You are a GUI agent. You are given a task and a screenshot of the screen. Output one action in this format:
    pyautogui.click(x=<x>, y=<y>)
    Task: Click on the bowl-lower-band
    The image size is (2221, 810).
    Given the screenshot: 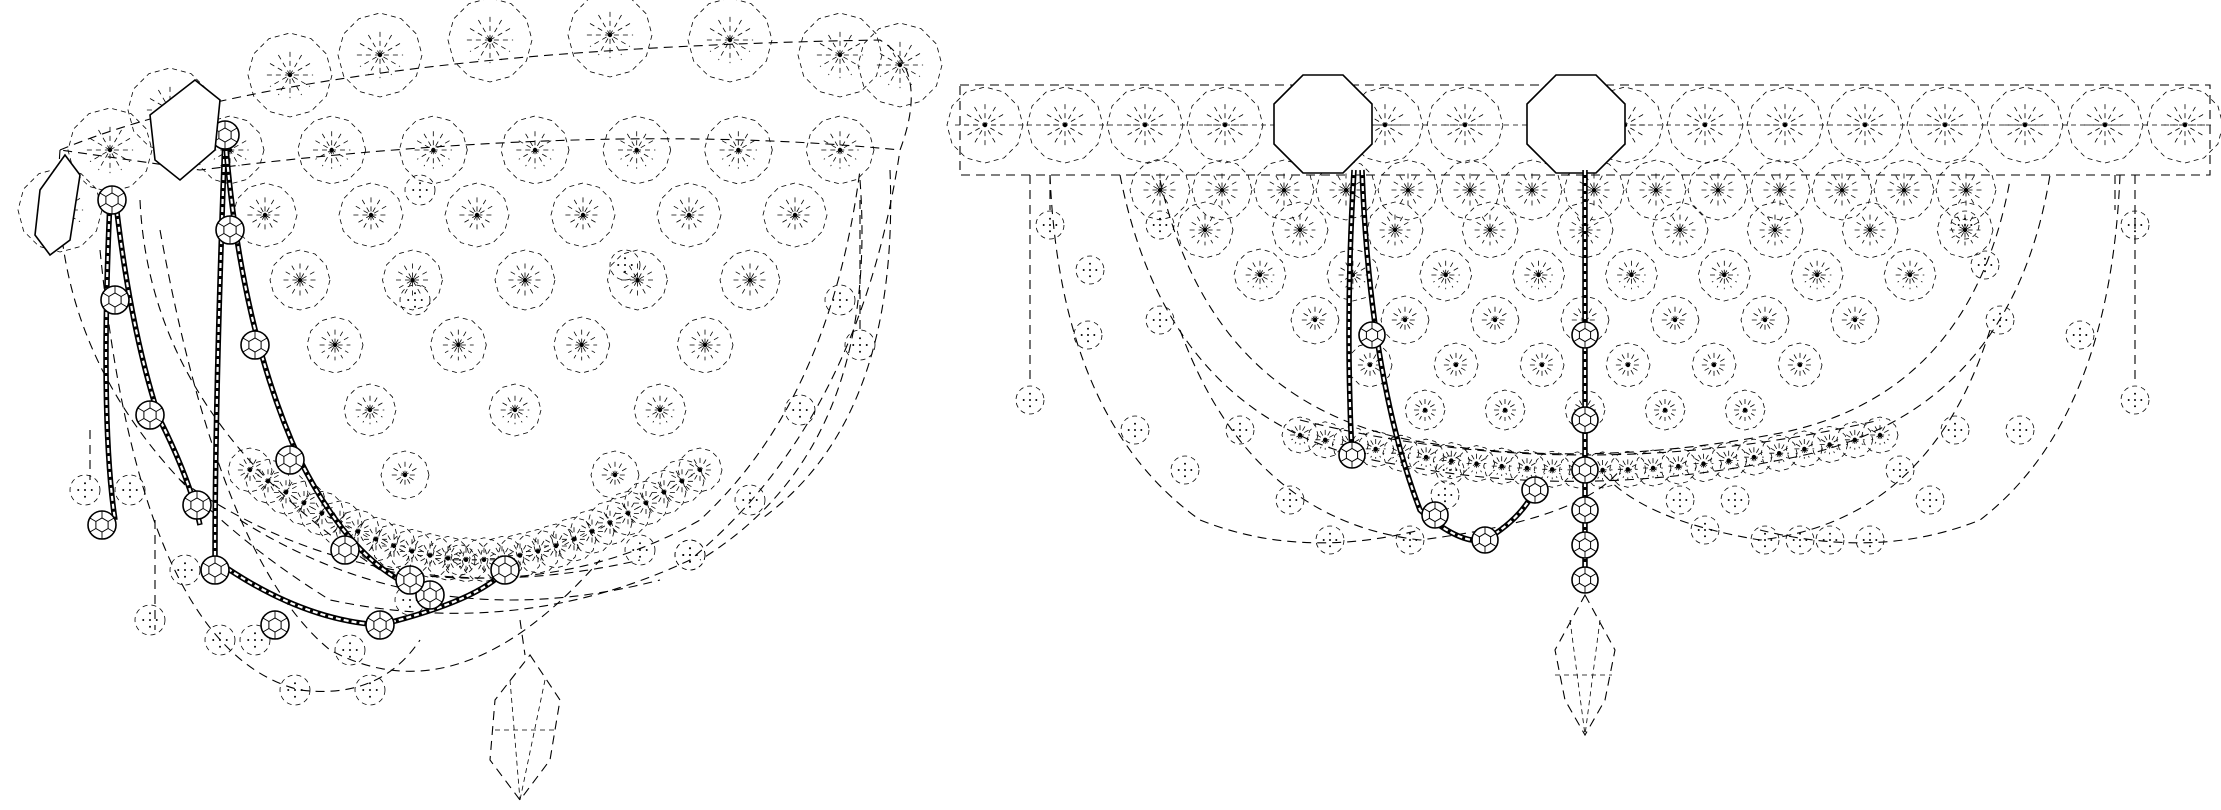 What is the action you would take?
    pyautogui.click(x=410, y=529)
    